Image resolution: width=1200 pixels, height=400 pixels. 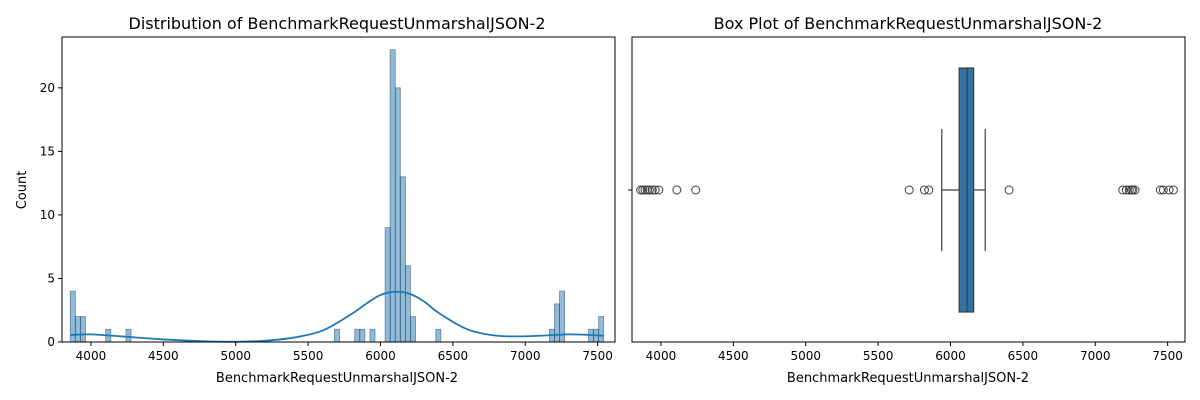 I want to click on histogram-x-tick-label: 6500, so click(x=453, y=356).